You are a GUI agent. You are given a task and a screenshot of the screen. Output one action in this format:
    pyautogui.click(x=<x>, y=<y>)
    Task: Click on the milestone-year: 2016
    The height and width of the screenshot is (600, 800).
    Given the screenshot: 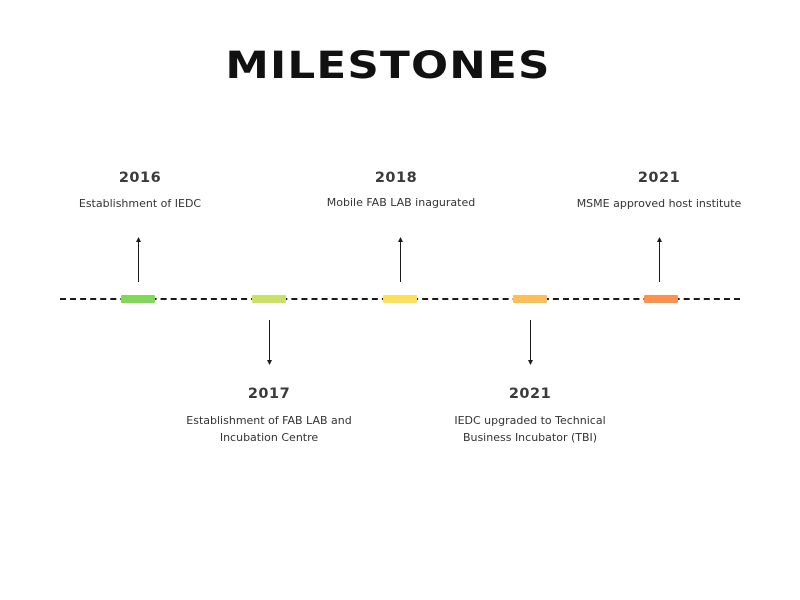 What is the action you would take?
    pyautogui.click(x=140, y=178)
    